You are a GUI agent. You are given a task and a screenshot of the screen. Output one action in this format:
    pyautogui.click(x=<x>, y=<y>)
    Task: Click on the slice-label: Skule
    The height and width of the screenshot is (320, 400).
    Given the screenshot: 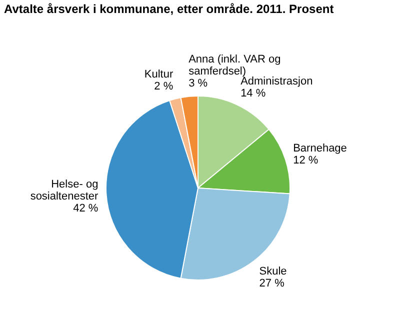 What is the action you would take?
    pyautogui.click(x=273, y=271)
    